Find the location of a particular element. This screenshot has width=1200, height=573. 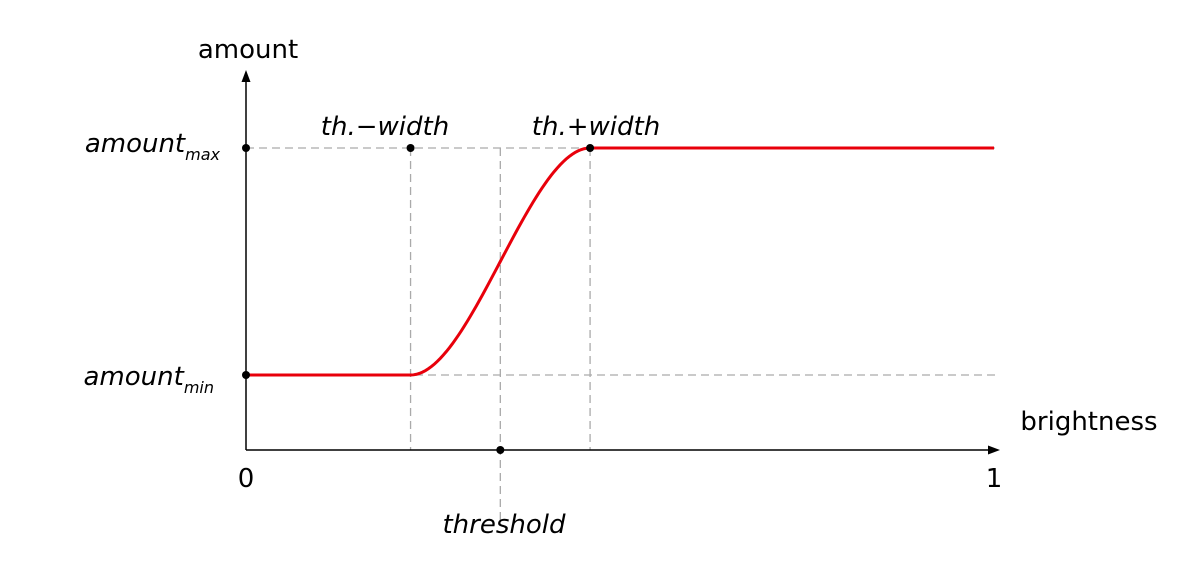

upper-edge-dot is located at coordinates (590, 148).